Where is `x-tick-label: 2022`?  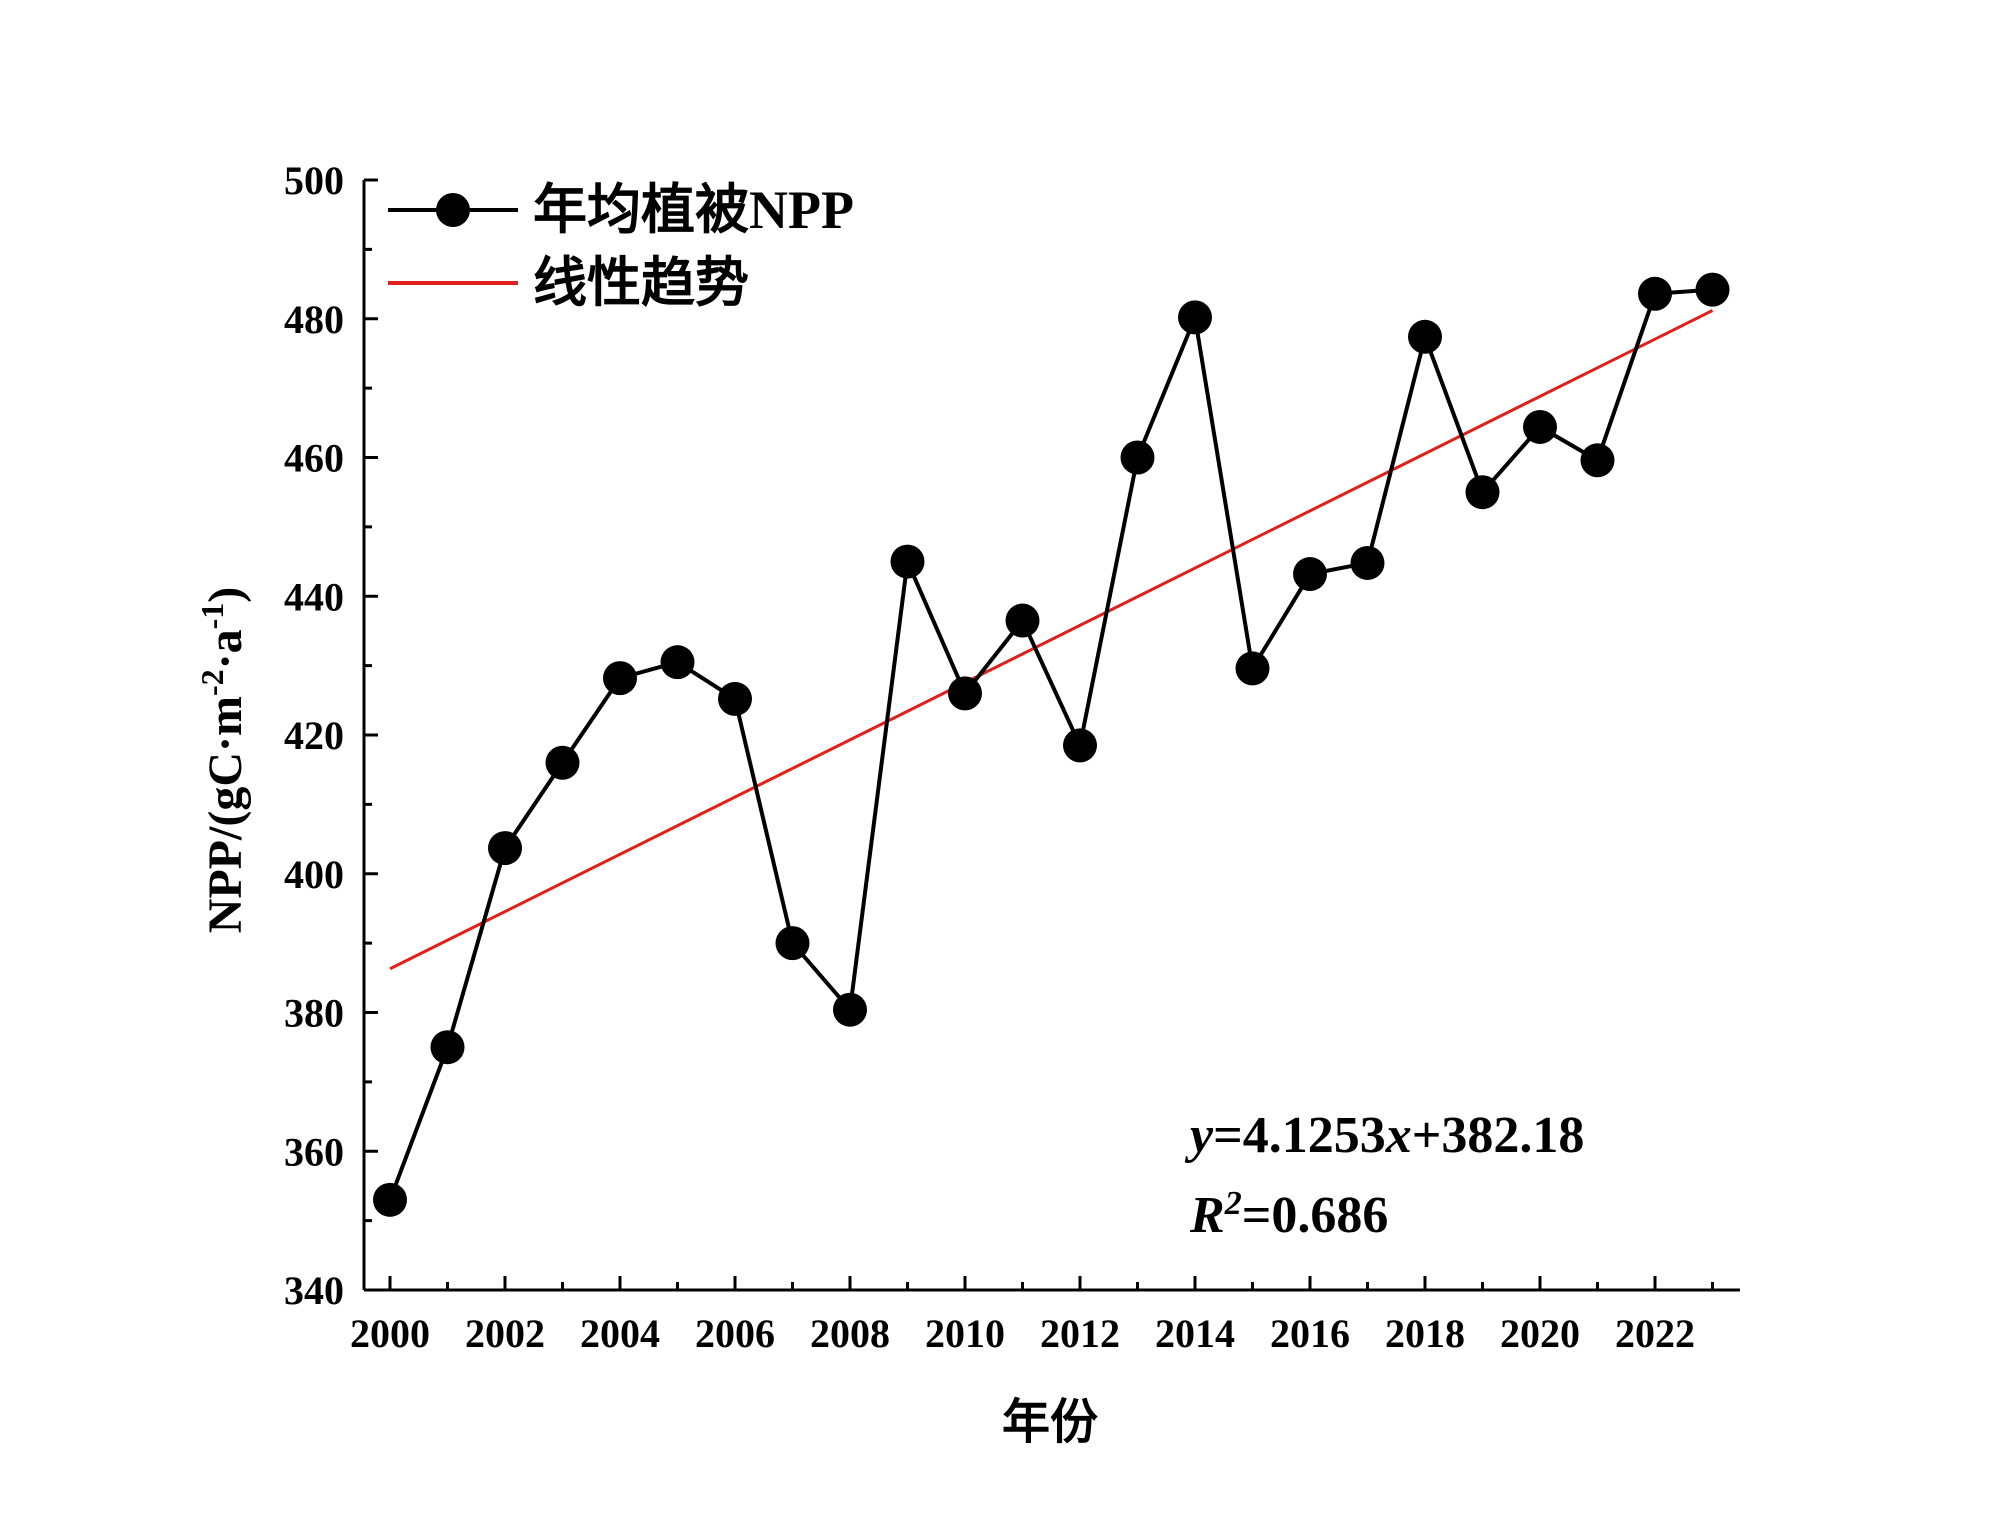
x-tick-label: 2022 is located at coordinates (1655, 1333).